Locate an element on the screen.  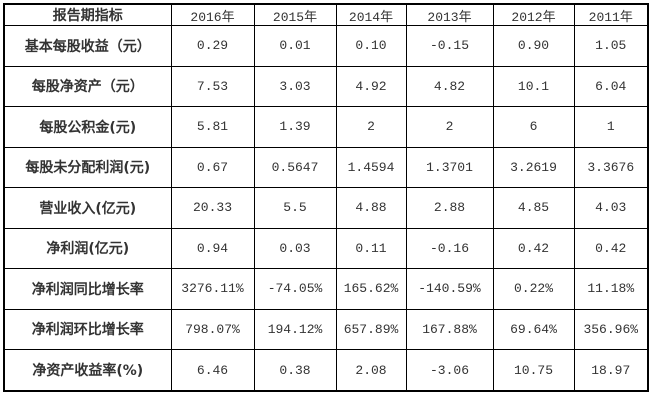
value-cell: 1.39 is located at coordinates (295, 127).